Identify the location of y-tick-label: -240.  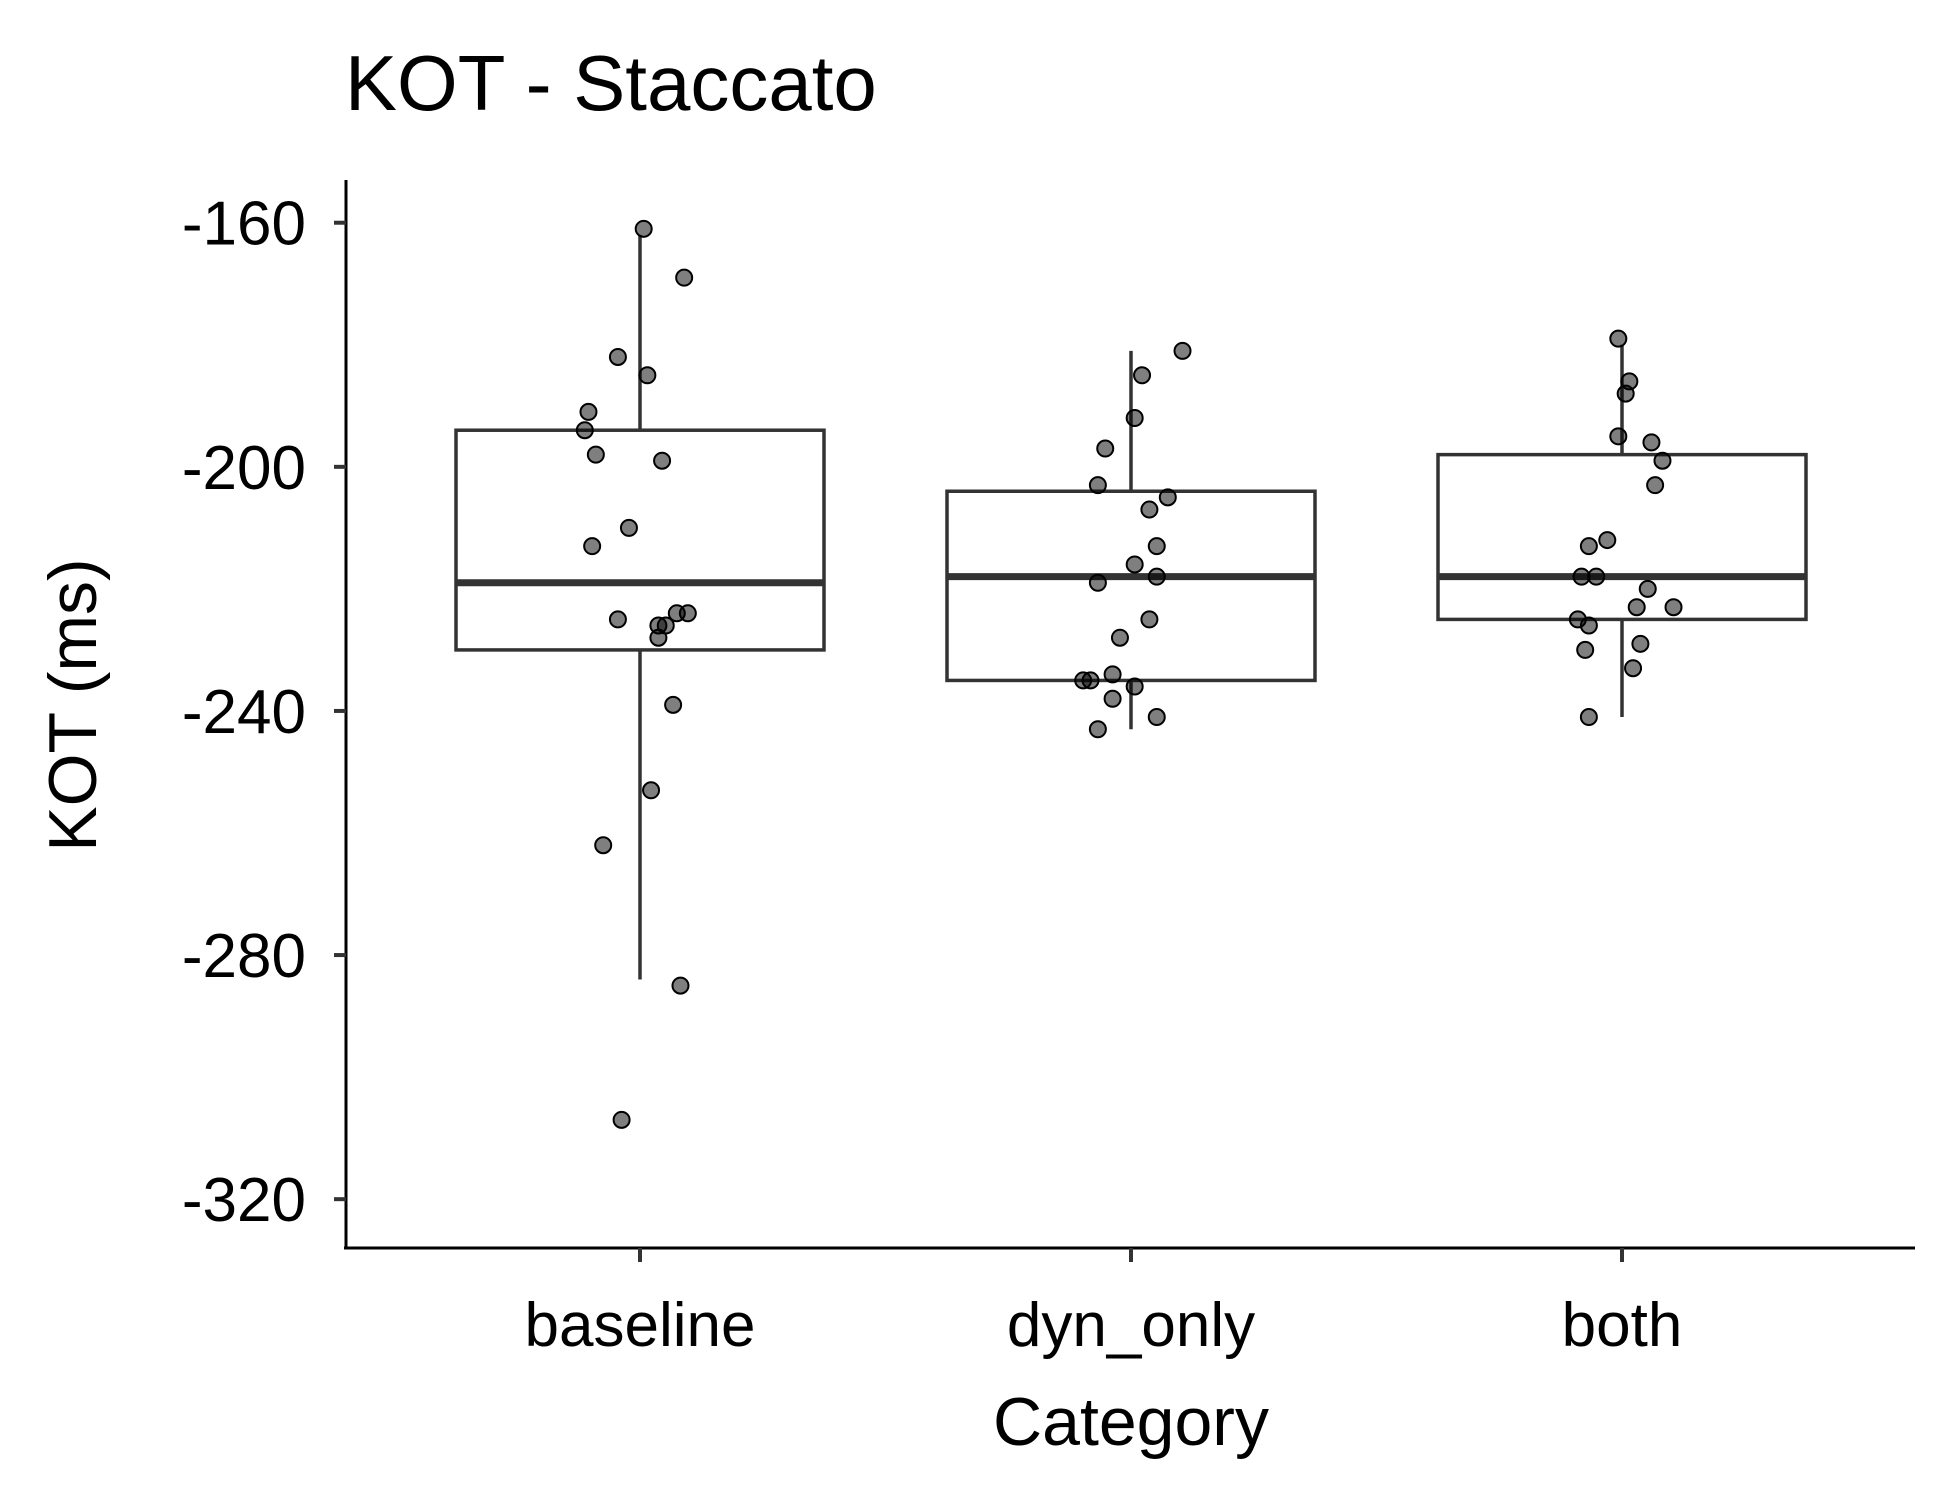
(244, 712).